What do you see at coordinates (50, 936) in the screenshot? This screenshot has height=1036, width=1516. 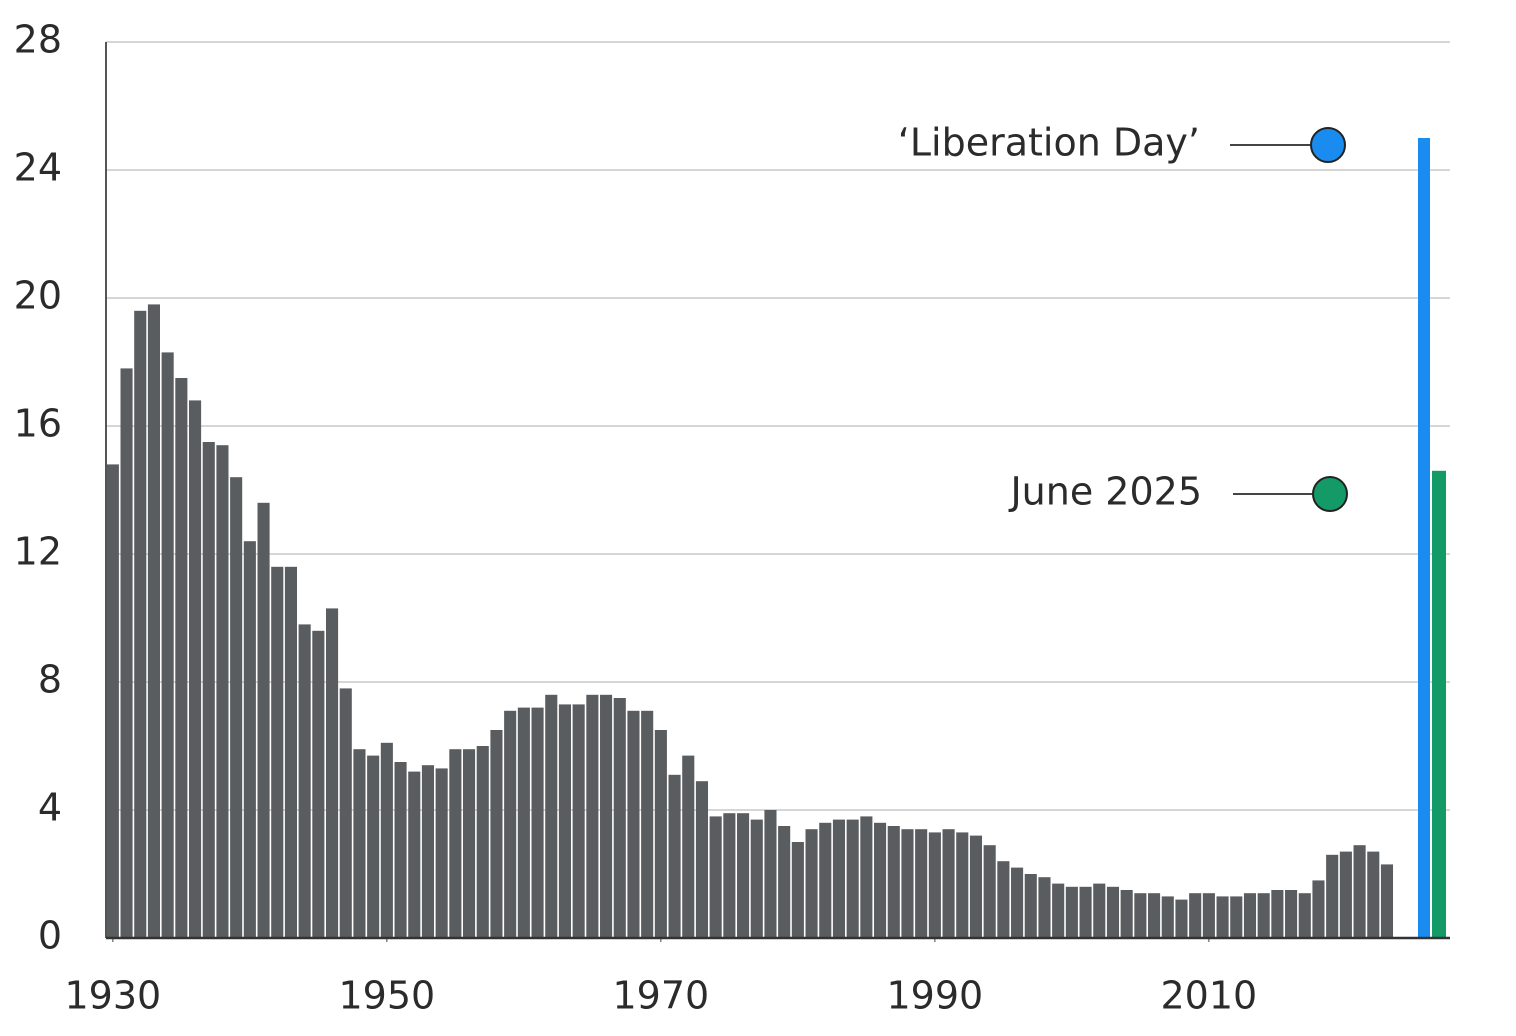 I see `y-tick-label: 0` at bounding box center [50, 936].